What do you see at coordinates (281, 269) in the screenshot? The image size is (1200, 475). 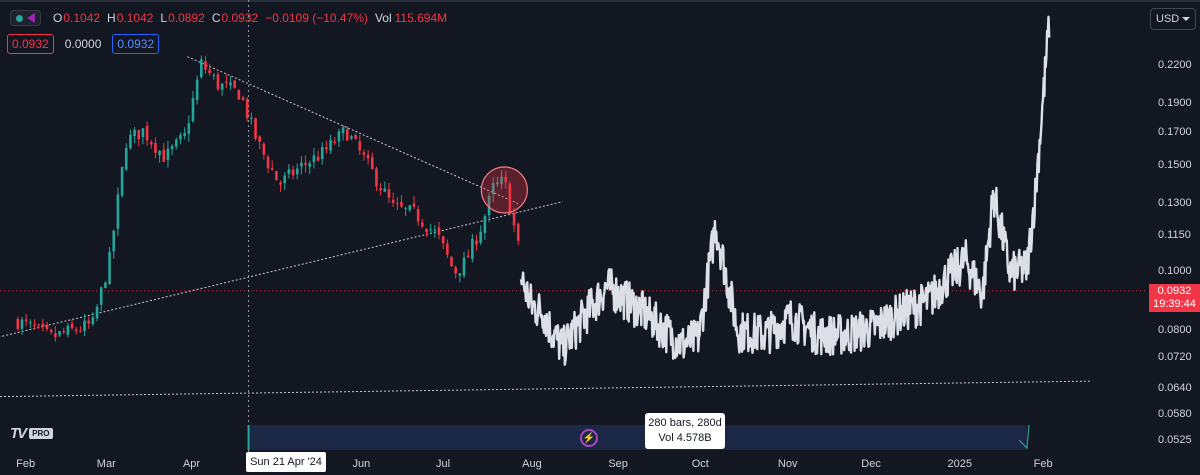 I see `support-trendline` at bounding box center [281, 269].